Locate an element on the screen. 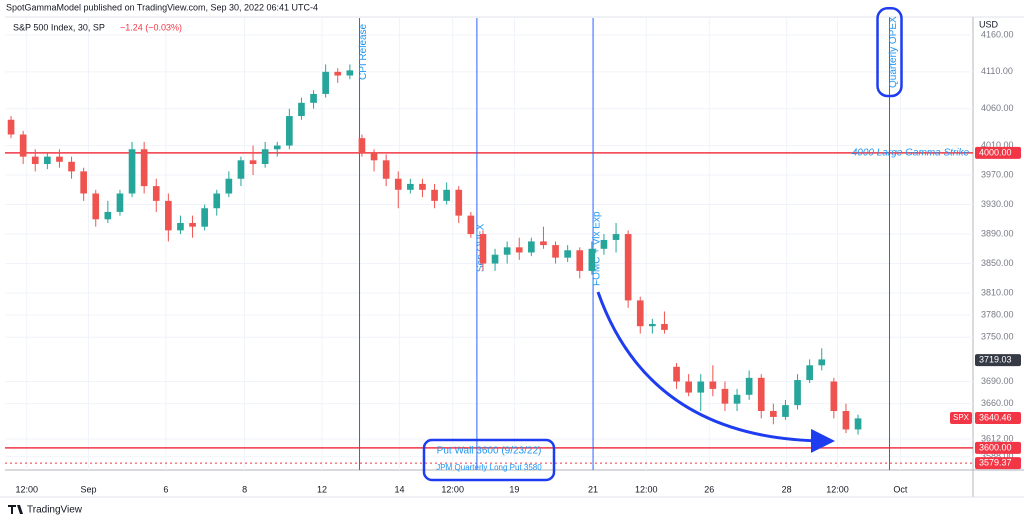 The width and height of the screenshot is (1024, 520). x-tick-label: 26 is located at coordinates (709, 489).